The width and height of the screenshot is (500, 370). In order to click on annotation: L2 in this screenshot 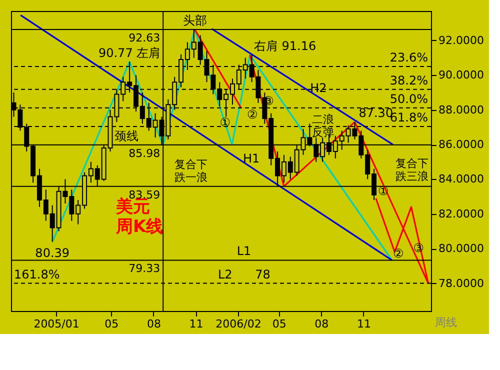, I will do `click(225, 274)`.